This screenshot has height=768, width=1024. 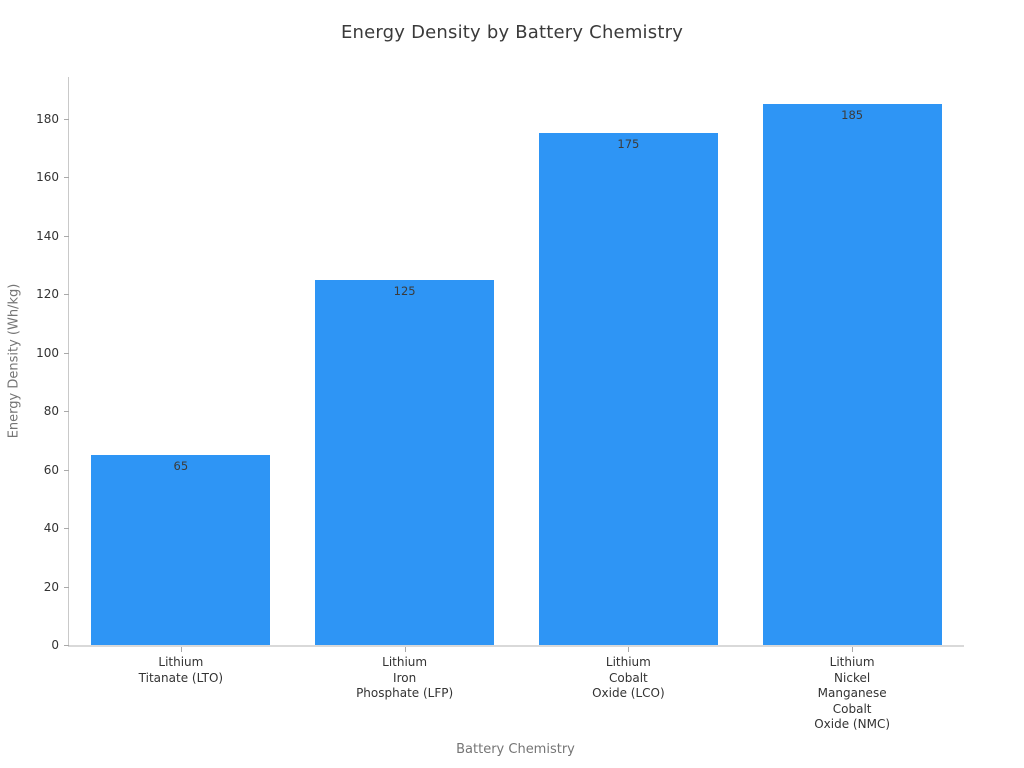 What do you see at coordinates (628, 389) in the screenshot?
I see `bar-lco: 175` at bounding box center [628, 389].